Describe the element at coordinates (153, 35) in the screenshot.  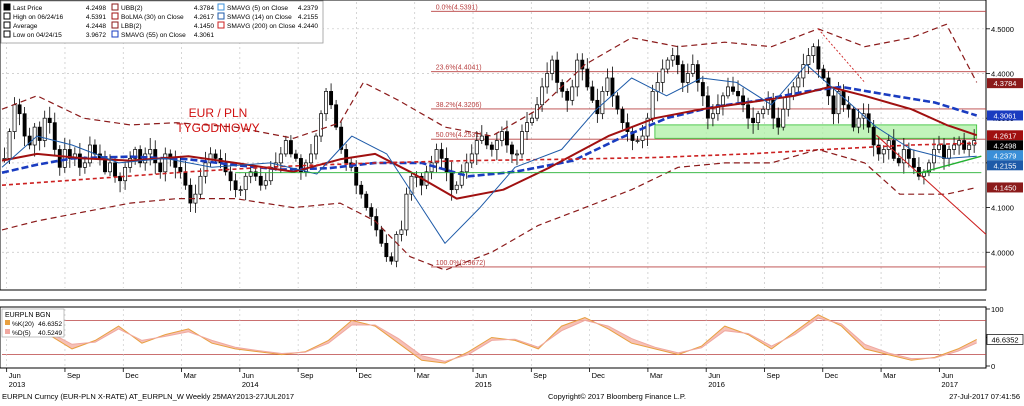
I see `legend-label: SMAVG (55) on Close` at that location.